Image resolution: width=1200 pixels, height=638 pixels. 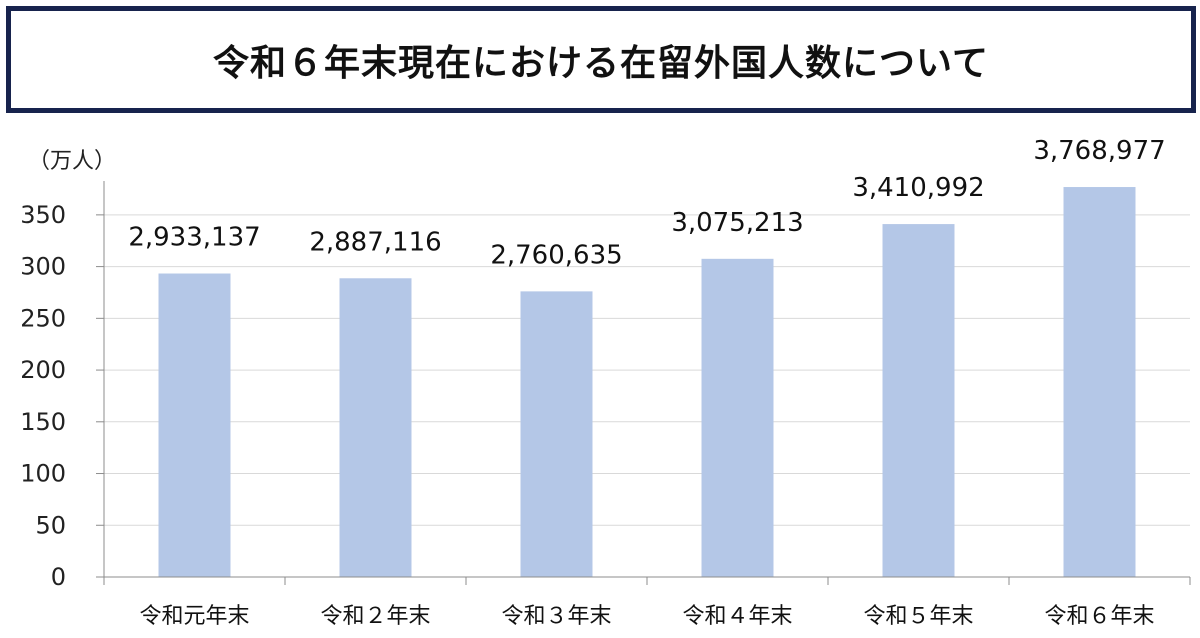 I want to click on y-axis-unit-label: （万人）, so click(x=72, y=161).